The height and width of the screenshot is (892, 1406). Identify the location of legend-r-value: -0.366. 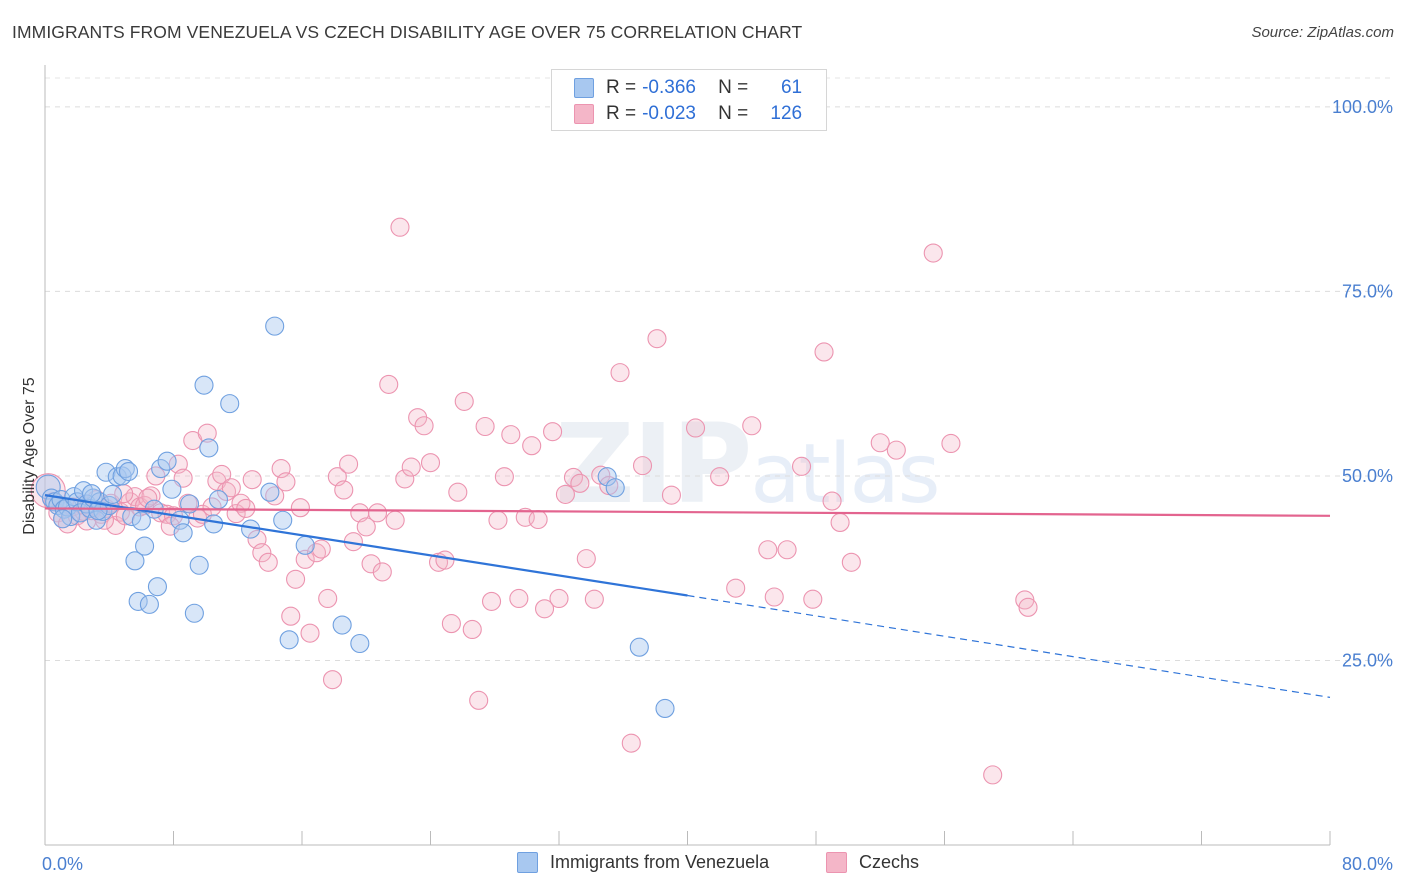
(669, 87).